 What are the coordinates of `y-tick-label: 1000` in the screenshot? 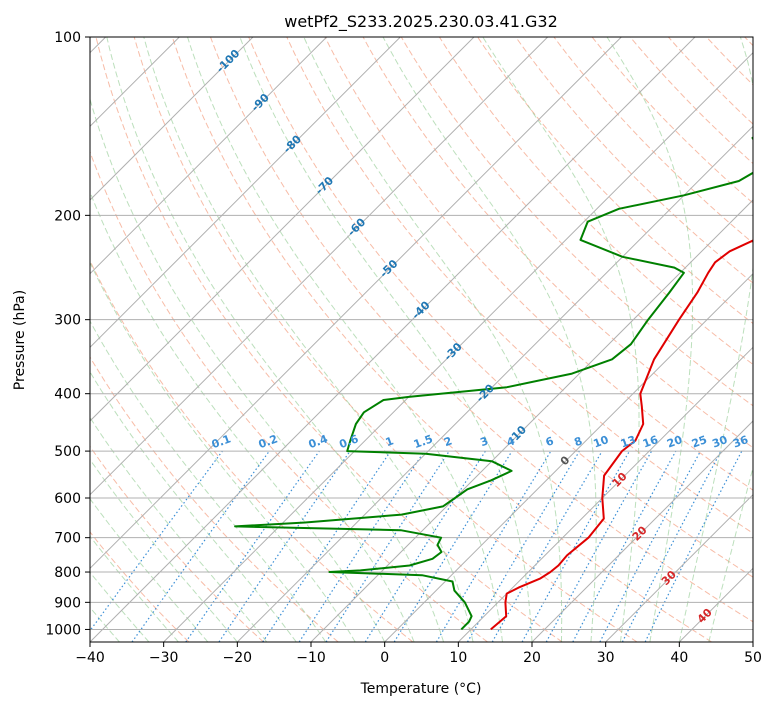 It's located at (63, 630).